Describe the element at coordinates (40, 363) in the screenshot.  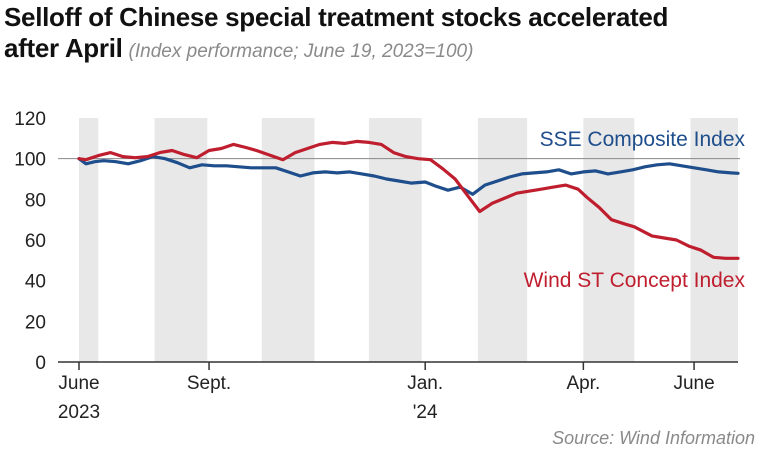
I see `y-tick-0: 0` at that location.